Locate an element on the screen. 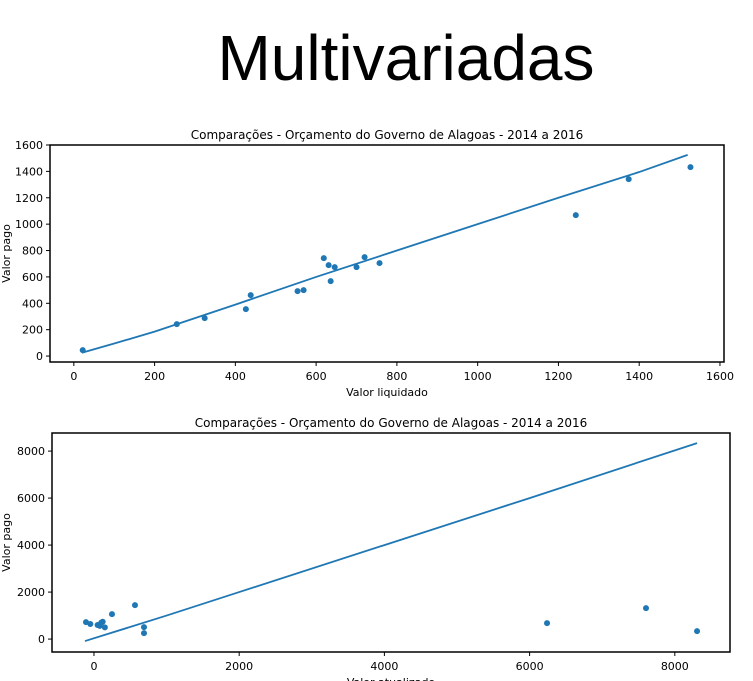 This screenshot has height=681, width=753. y-tick-label: 1000 is located at coordinates (29, 224).